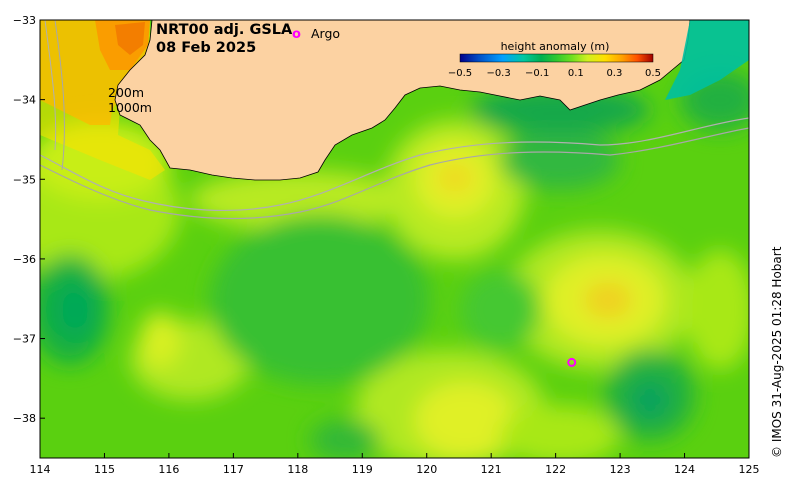 This screenshot has width=791, height=492. What do you see at coordinates (537, 73) in the screenshot?
I see `colorbar-tick-label: −0.1` at bounding box center [537, 73].